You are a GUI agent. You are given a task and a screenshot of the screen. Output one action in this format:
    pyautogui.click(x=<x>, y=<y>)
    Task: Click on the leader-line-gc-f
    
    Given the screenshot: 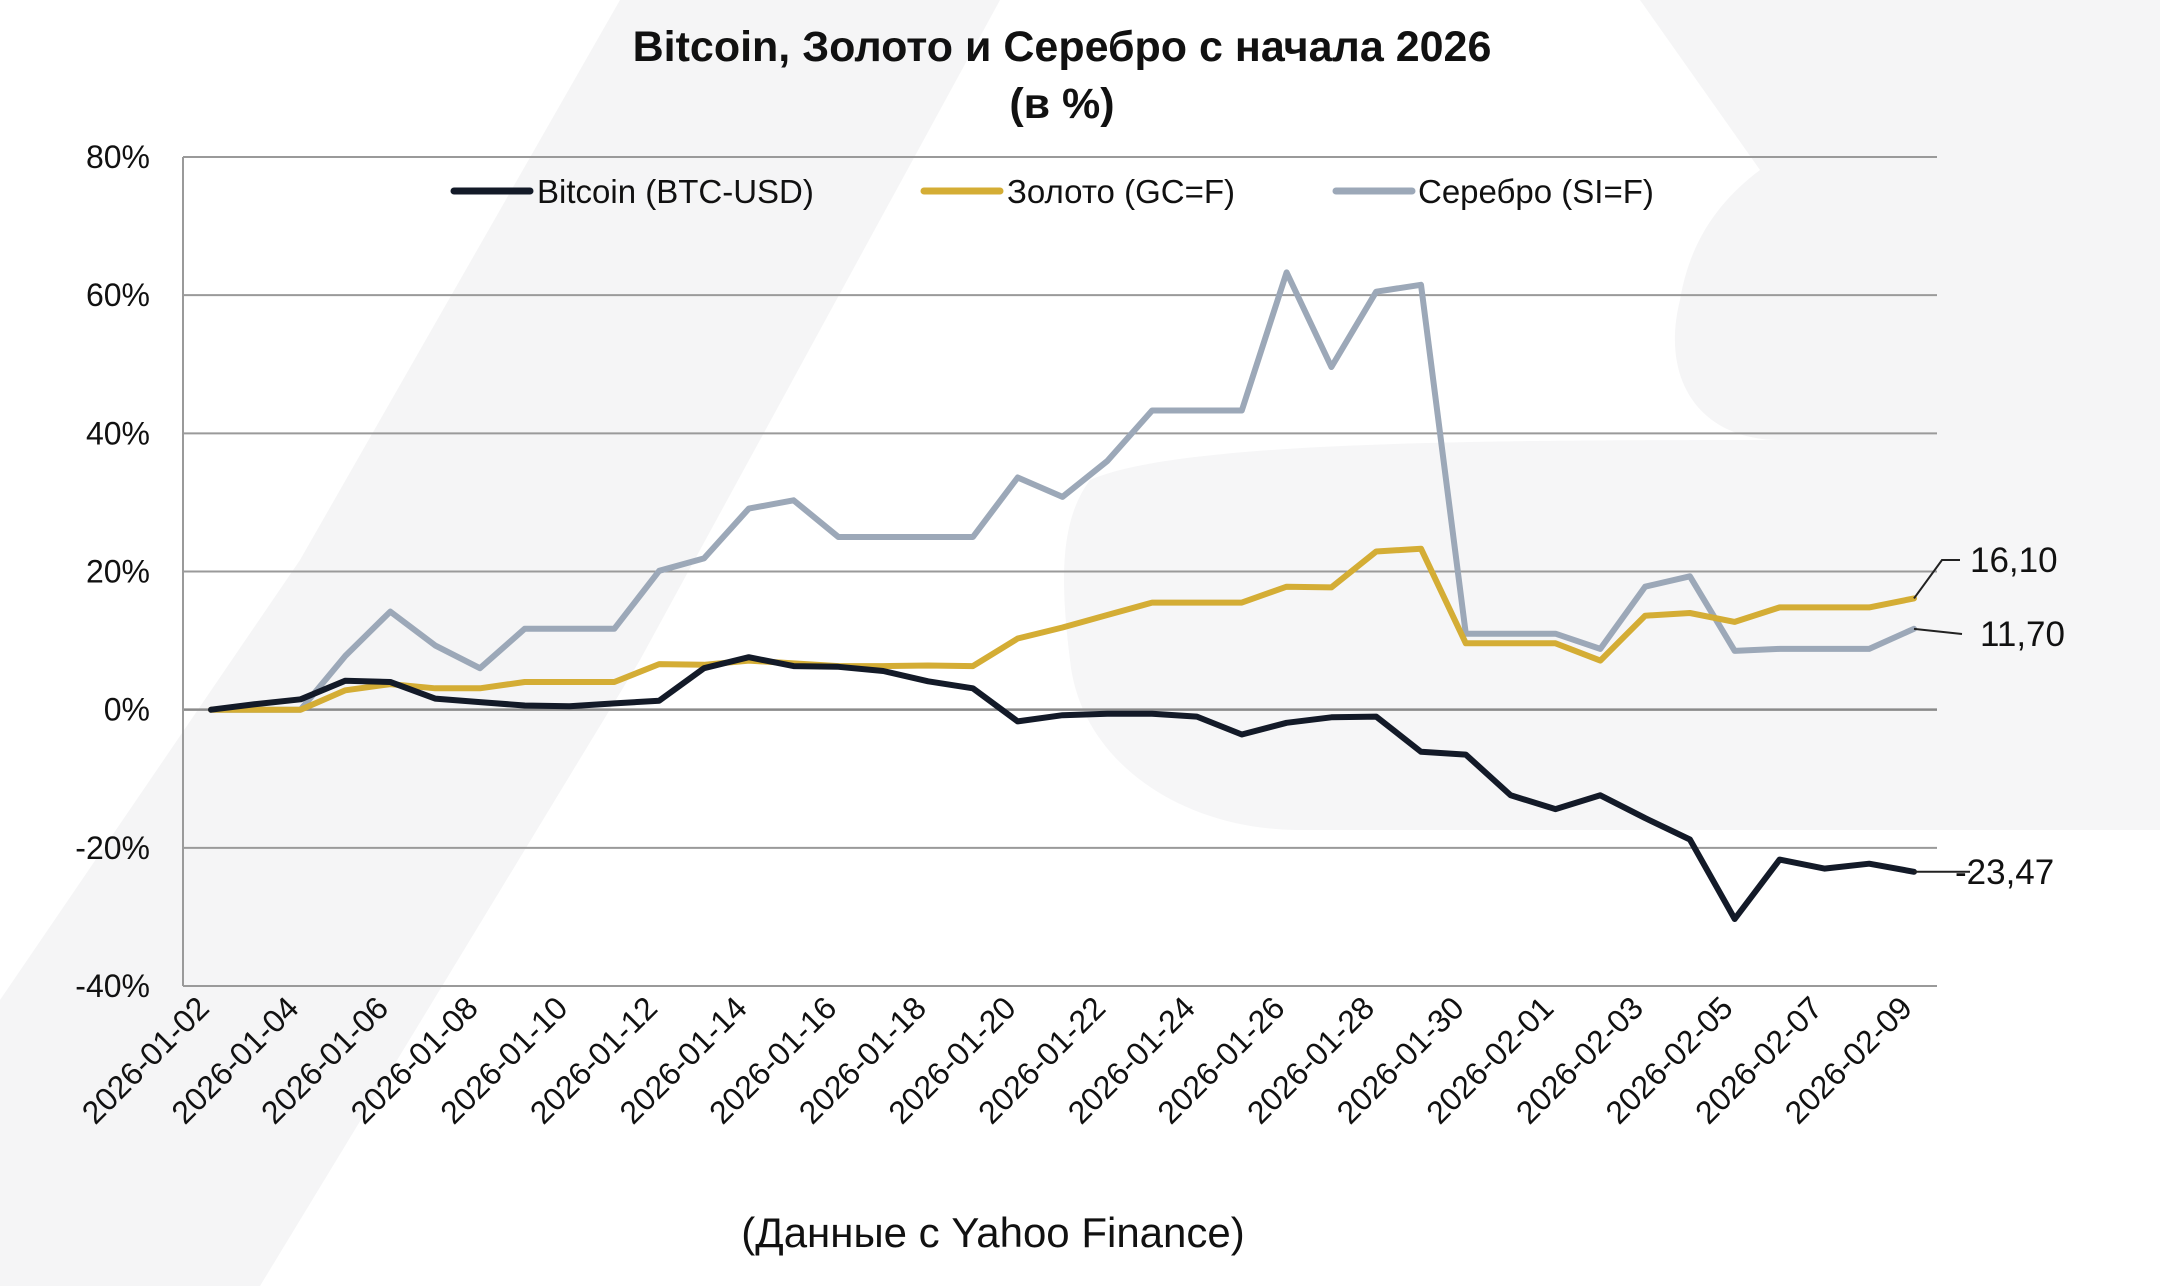 What is the action you would take?
    pyautogui.click(x=1936, y=579)
    